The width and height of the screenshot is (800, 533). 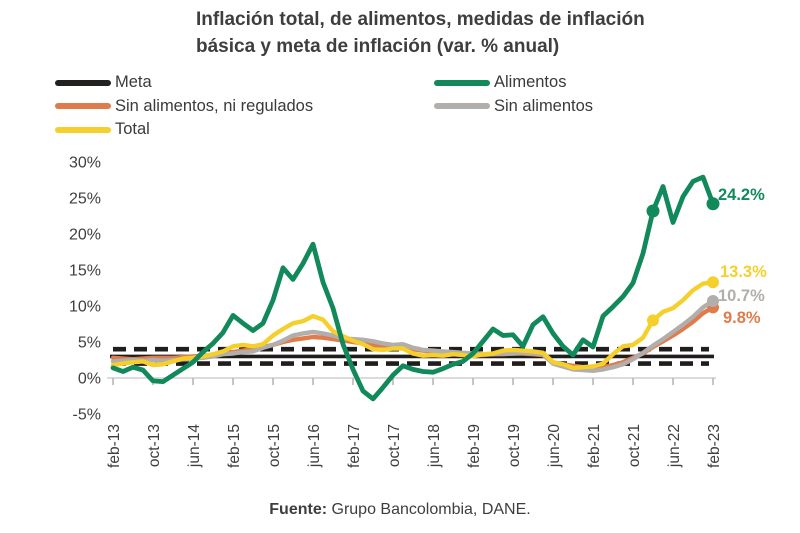 What do you see at coordinates (413, 325) in the screenshot?
I see `series-line-total` at bounding box center [413, 325].